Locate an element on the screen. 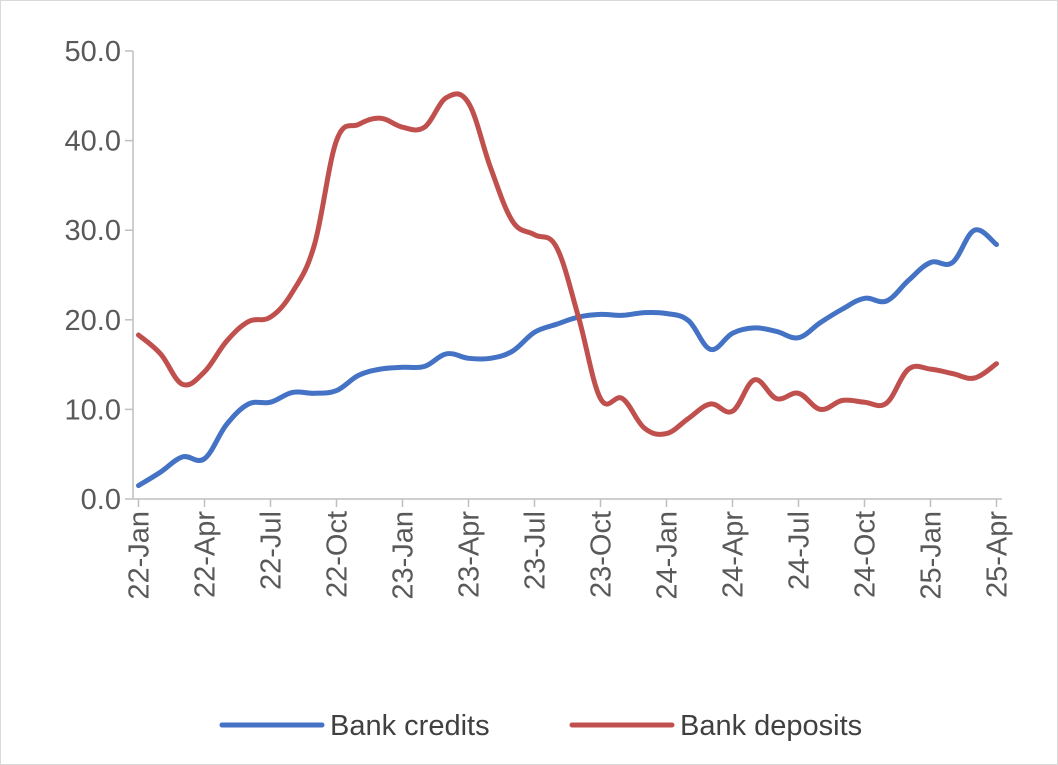 The height and width of the screenshot is (765, 1058). y-tick-label: 30.0 is located at coordinates (93, 231).